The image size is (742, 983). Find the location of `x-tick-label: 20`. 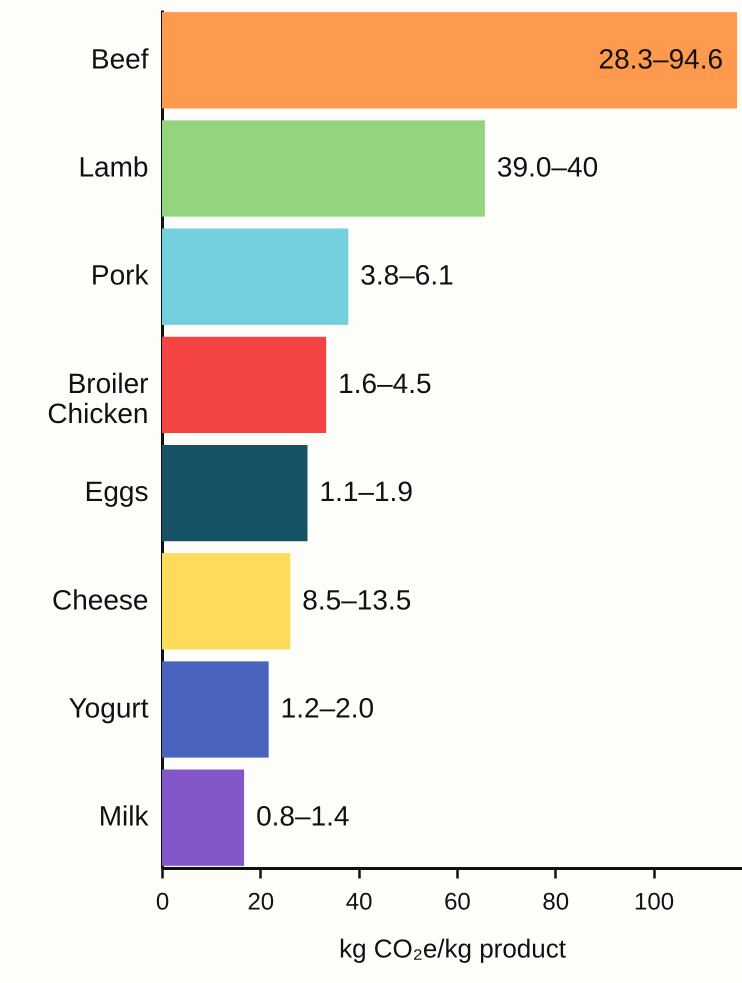

x-tick-label: 20 is located at coordinates (260, 902).